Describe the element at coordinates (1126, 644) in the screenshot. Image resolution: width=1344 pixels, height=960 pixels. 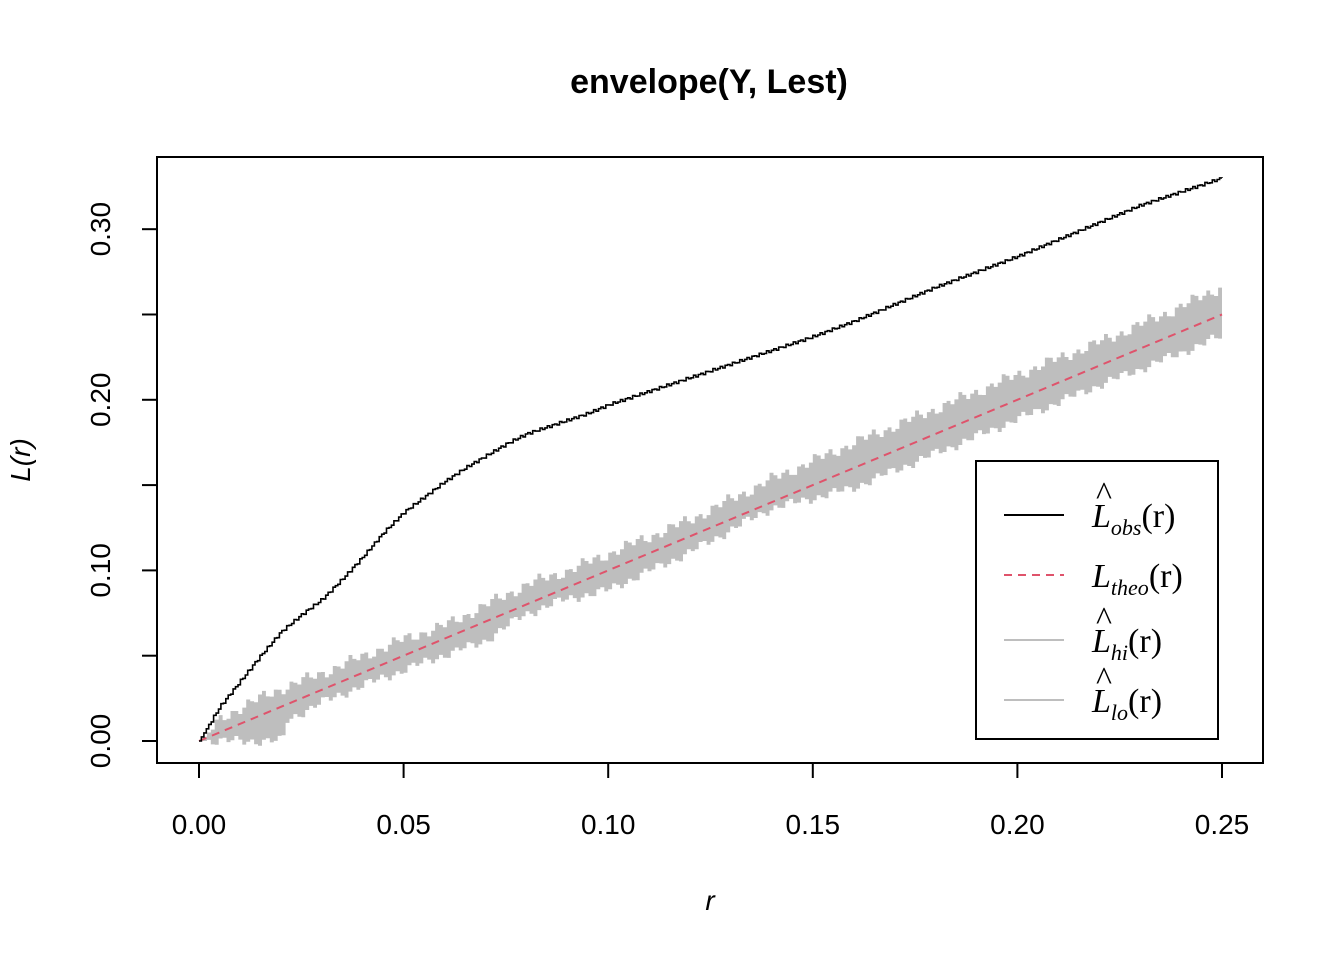
I see `legend-label-hi: Lhi(r)` at that location.